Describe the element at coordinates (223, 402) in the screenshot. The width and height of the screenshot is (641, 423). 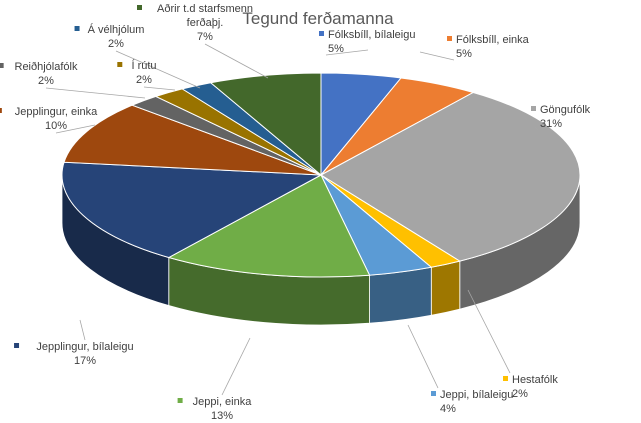
I see `data-label: Jeppi, einka` at that location.